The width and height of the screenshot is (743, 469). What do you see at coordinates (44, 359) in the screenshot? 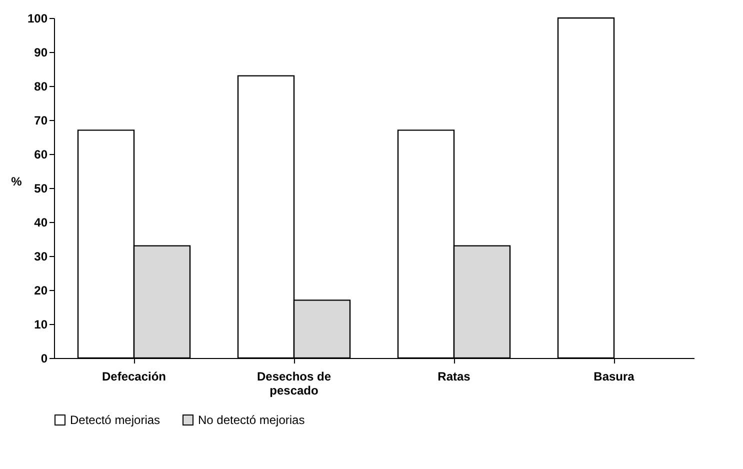
I see `y-tick-label: 0` at bounding box center [44, 359].